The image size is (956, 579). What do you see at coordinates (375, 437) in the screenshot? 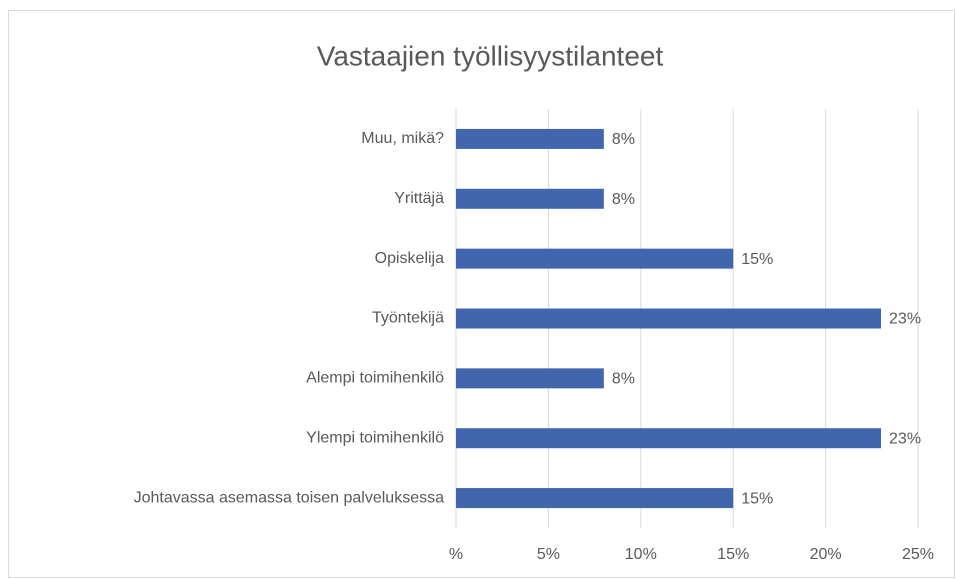
I see `y-tick-label: Ylempi toimihenkilö` at bounding box center [375, 437].